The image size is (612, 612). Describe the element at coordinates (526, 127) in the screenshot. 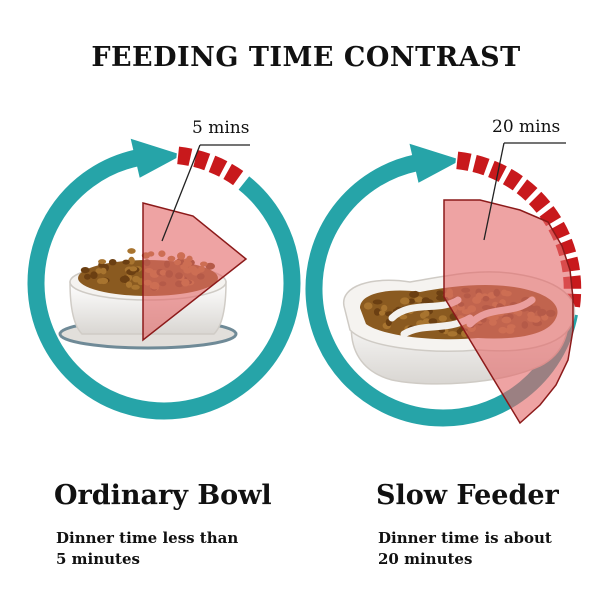

I see `slow-duration-label: 20 mins` at that location.